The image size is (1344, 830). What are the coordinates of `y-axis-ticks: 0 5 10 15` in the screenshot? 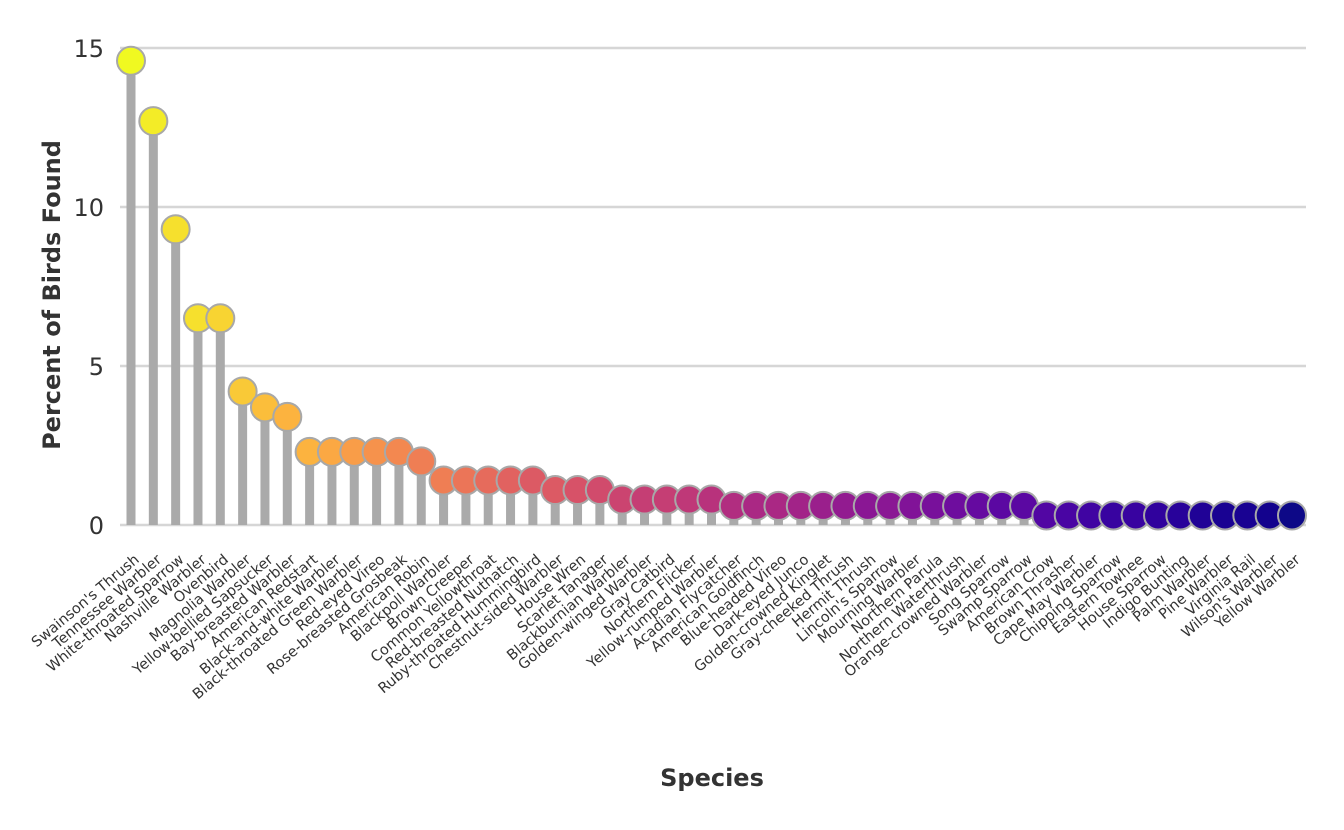 It's located at (88, 287).